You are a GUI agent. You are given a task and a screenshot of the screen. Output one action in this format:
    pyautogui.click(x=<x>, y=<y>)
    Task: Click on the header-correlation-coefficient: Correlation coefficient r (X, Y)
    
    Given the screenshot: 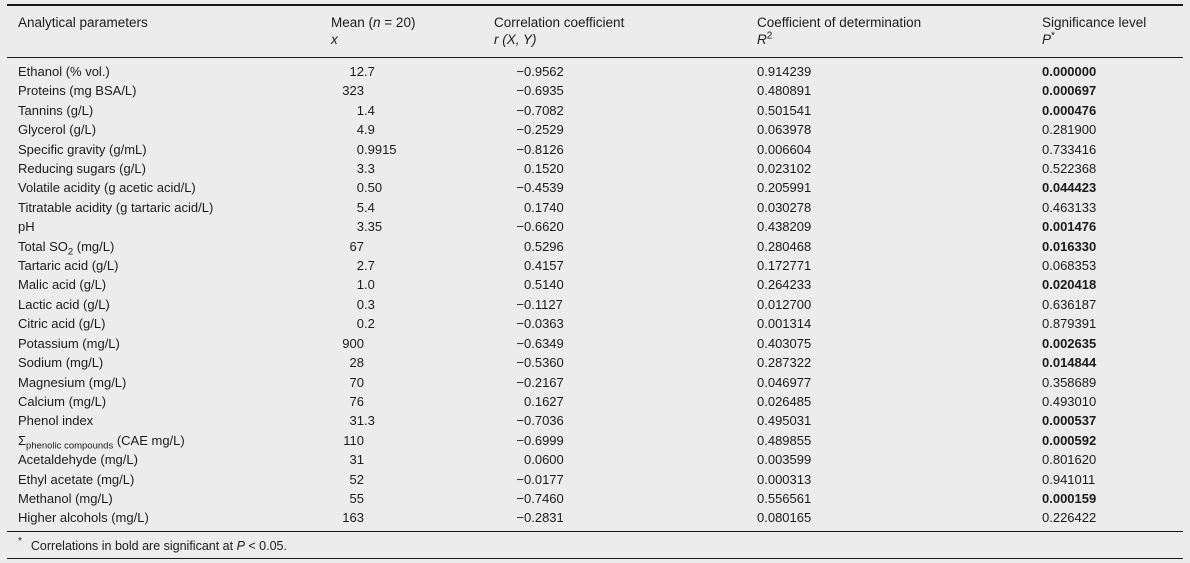 What is the action you would take?
    pyautogui.click(x=625, y=31)
    